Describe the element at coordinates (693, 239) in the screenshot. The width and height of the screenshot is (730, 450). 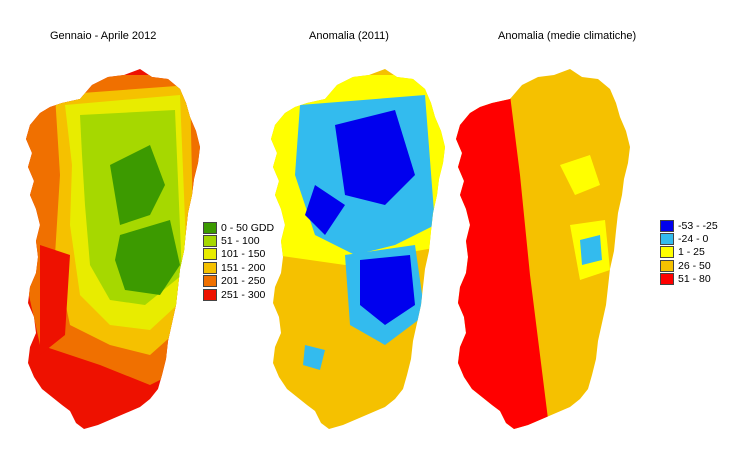
I see `legend-label: -24 - 0` at that location.